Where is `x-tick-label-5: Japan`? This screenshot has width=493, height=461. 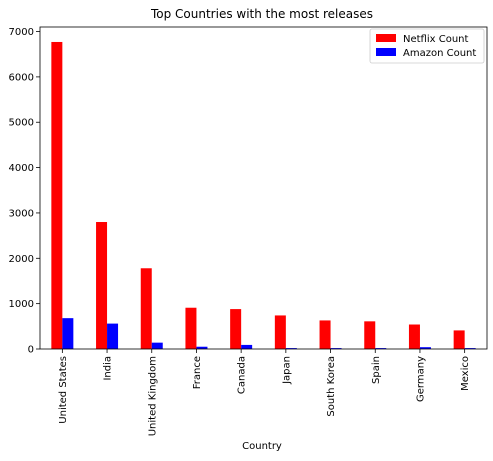
x-tick-label-5: Japan is located at coordinates (286, 370).